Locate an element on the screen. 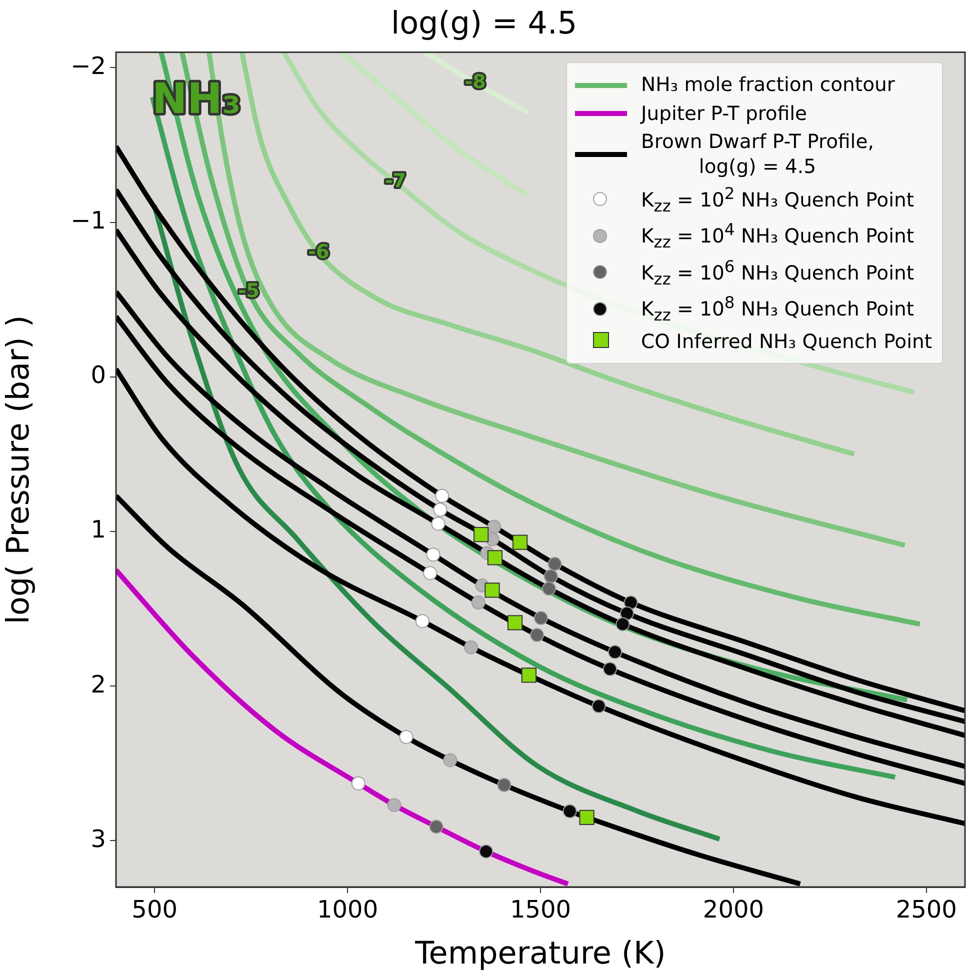 The height and width of the screenshot is (976, 976). x-tick-label: 1500 is located at coordinates (541, 910).